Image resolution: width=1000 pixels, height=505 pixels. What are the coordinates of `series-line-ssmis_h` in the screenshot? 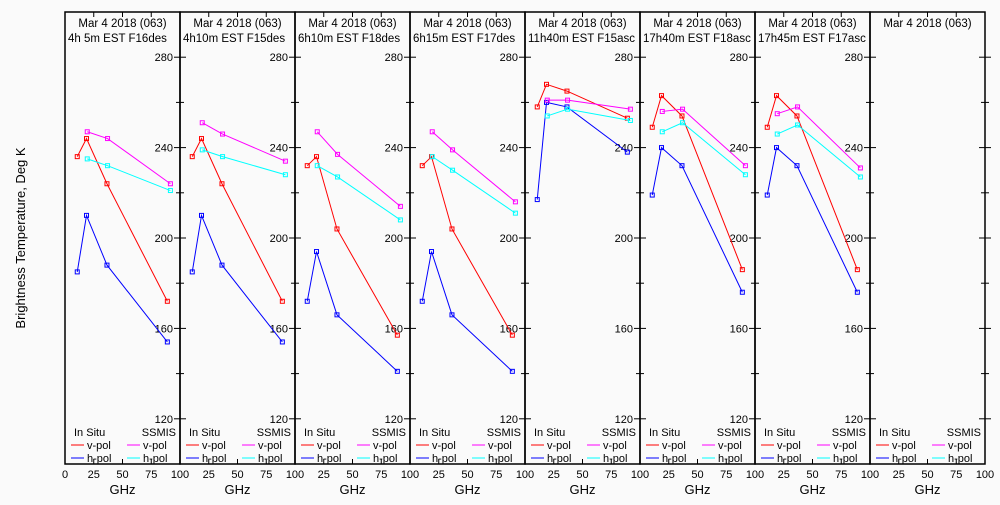 It's located at (819, 151).